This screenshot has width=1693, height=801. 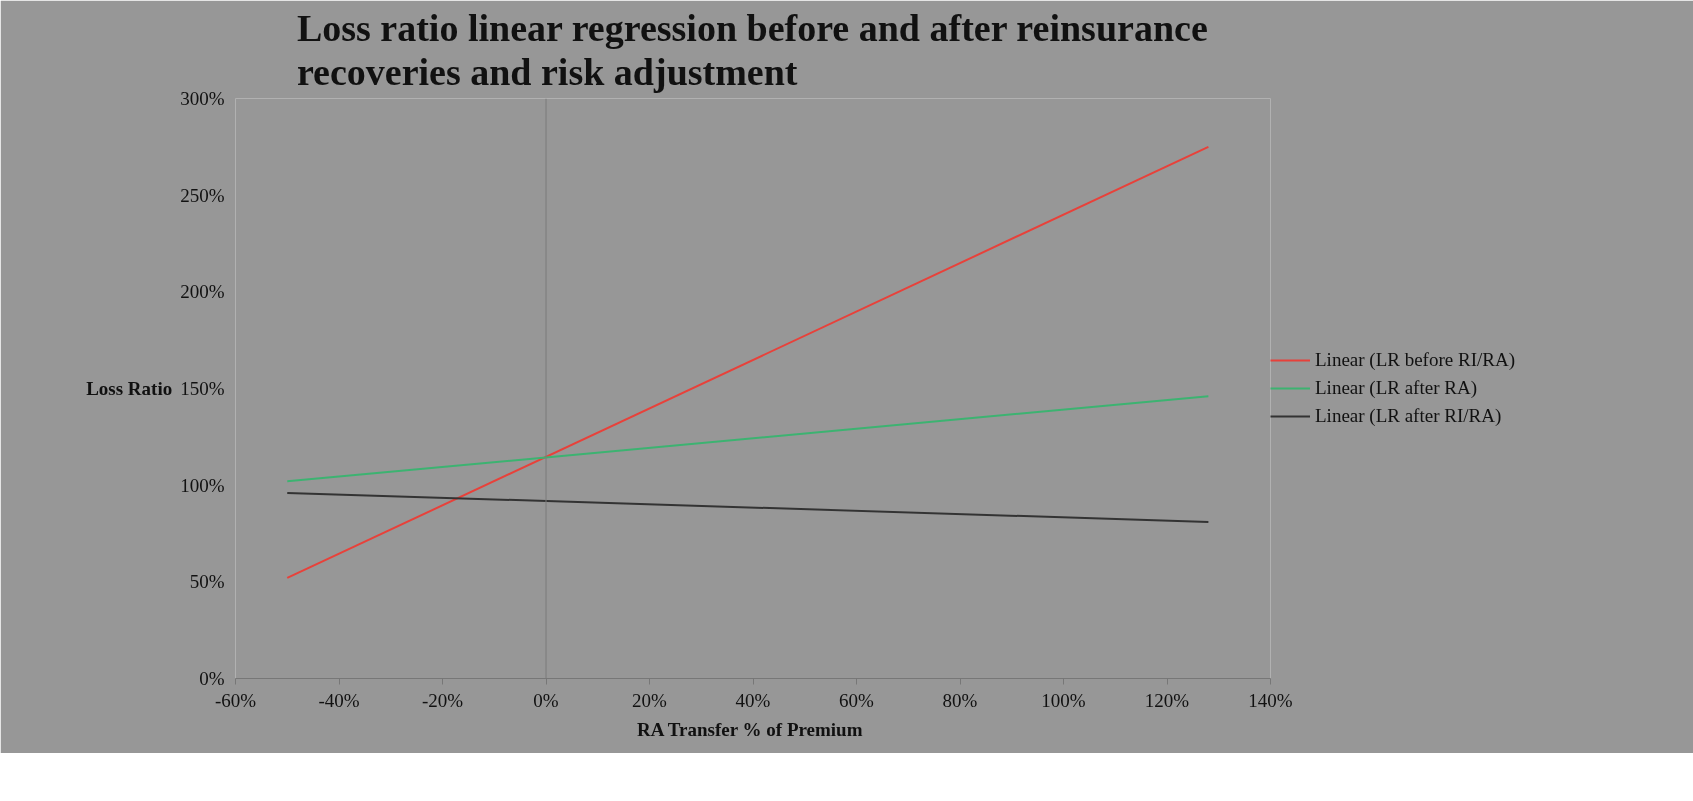 What do you see at coordinates (202, 485) in the screenshot?
I see `y-tick-label: 100%` at bounding box center [202, 485].